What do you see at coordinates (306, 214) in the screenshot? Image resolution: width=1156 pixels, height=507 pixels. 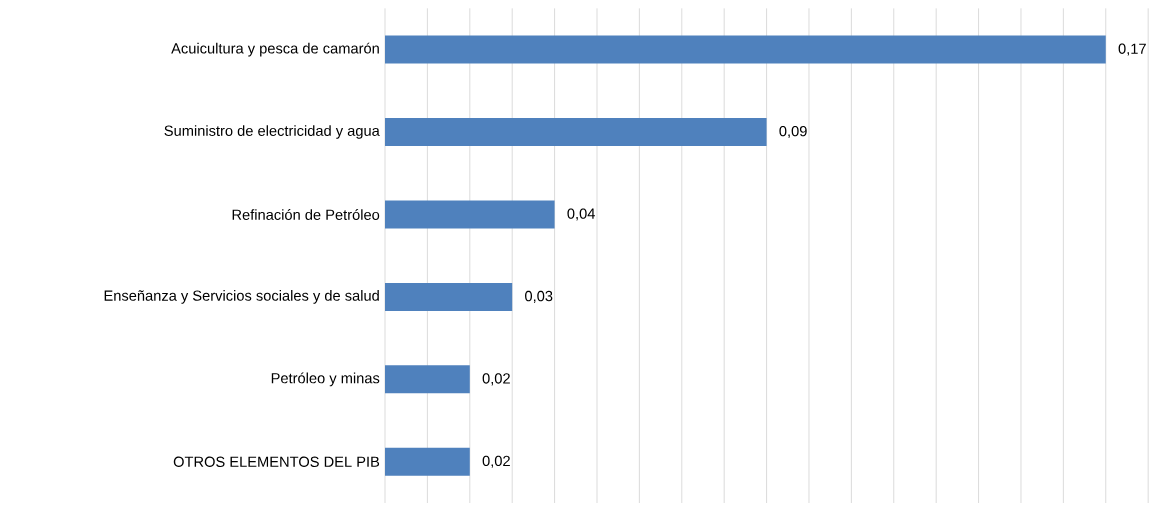 I see `y-tick-label: Refinación de Petróleo` at bounding box center [306, 214].